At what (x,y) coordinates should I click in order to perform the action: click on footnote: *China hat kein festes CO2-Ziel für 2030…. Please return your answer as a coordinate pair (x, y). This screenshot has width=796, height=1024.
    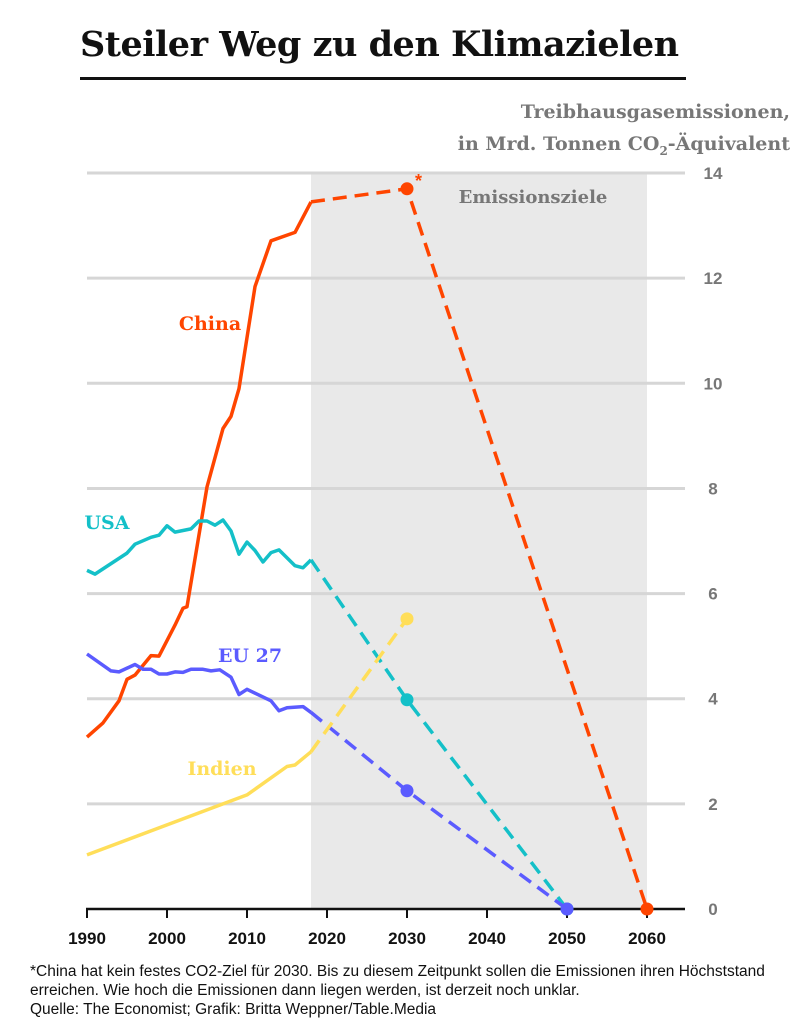
    Looking at the image, I should click on (397, 981).